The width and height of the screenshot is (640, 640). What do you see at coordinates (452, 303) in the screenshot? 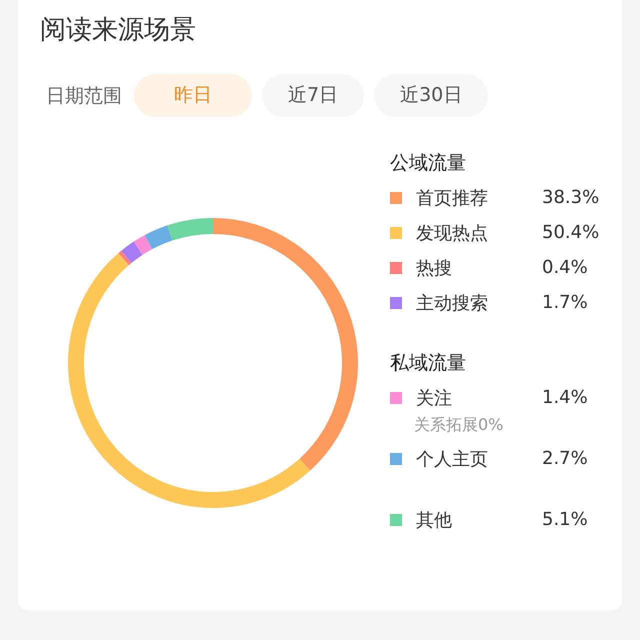
I see `legend-label: 主动搜索` at bounding box center [452, 303].